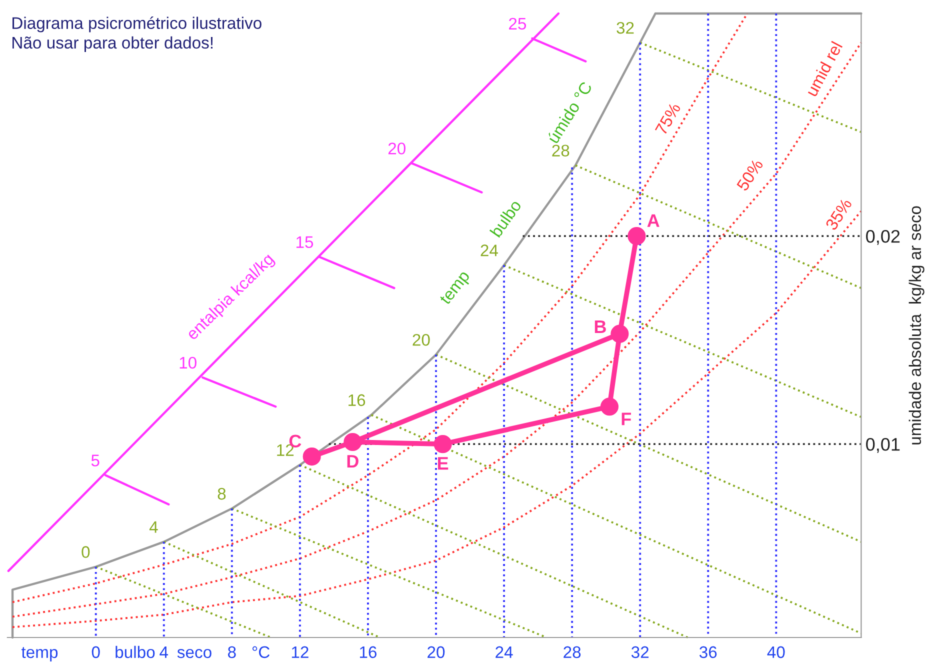  Describe the element at coordinates (517, 24) in the screenshot. I see `series-label: 25` at that location.